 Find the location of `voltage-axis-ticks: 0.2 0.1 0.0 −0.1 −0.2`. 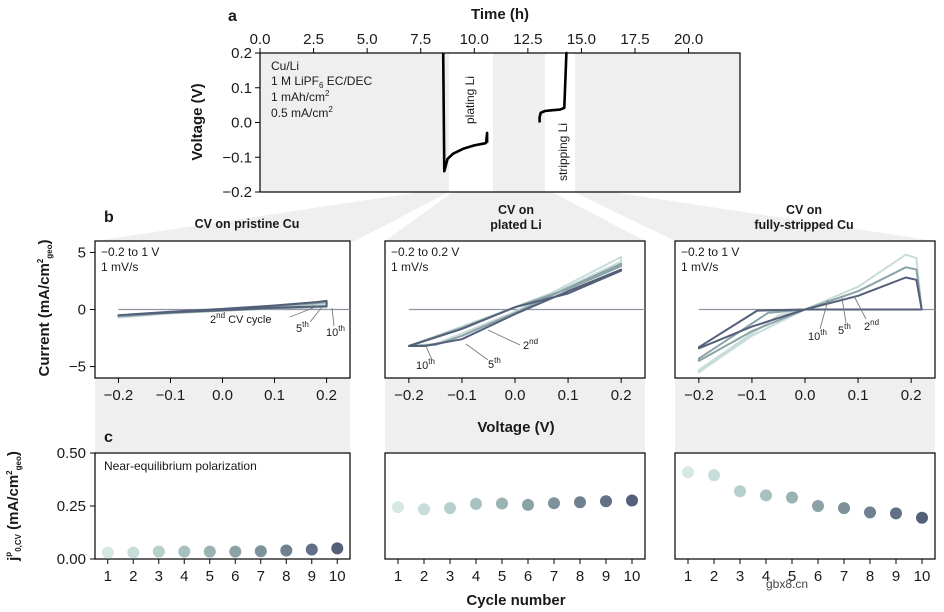

voltage-axis-ticks: 0.2 0.1 0.0 −0.1 −0.2 is located at coordinates (241, 123).